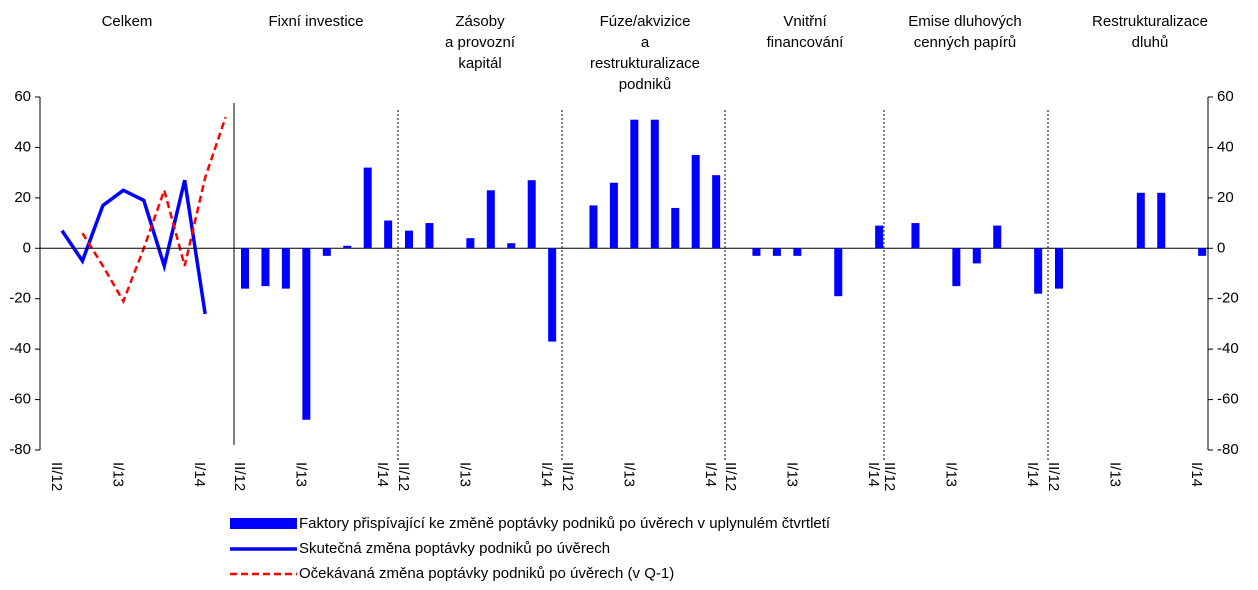 The height and width of the screenshot is (590, 1258). I want to click on y-tick-label: -20, so click(20, 298).